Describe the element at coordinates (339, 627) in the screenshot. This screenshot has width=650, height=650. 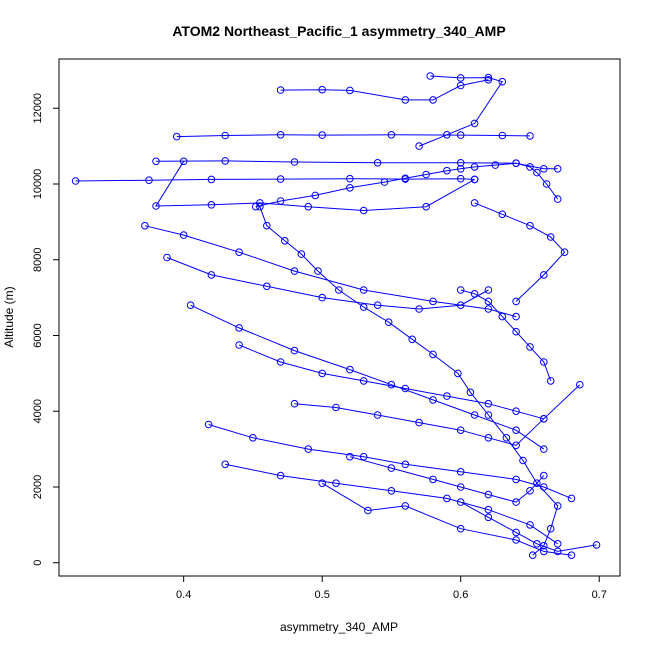
I see `x-axis-label: asymmetry_340_AMP` at that location.